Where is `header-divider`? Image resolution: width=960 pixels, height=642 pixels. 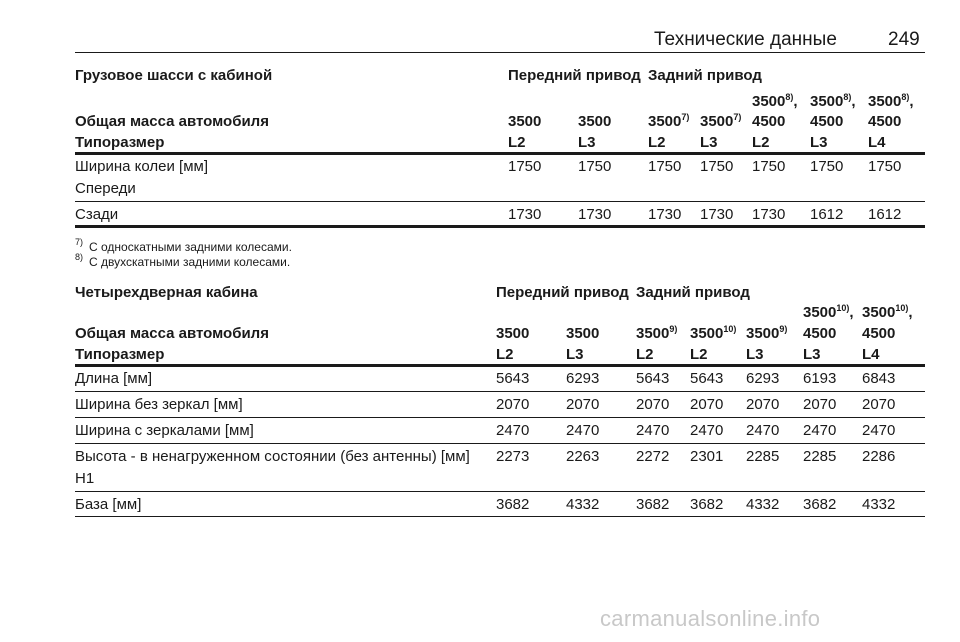 header-divider is located at coordinates (500, 52).